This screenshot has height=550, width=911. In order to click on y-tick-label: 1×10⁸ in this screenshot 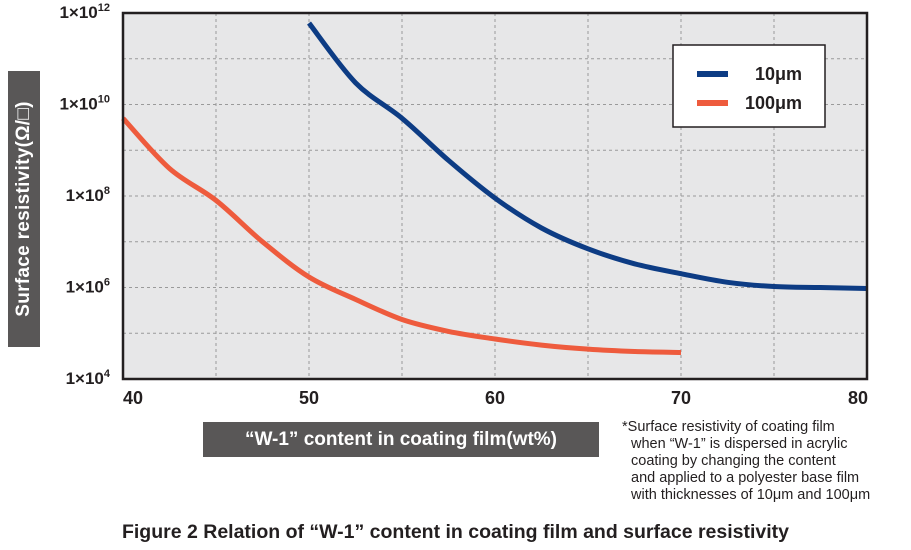, I will do `click(88, 195)`.